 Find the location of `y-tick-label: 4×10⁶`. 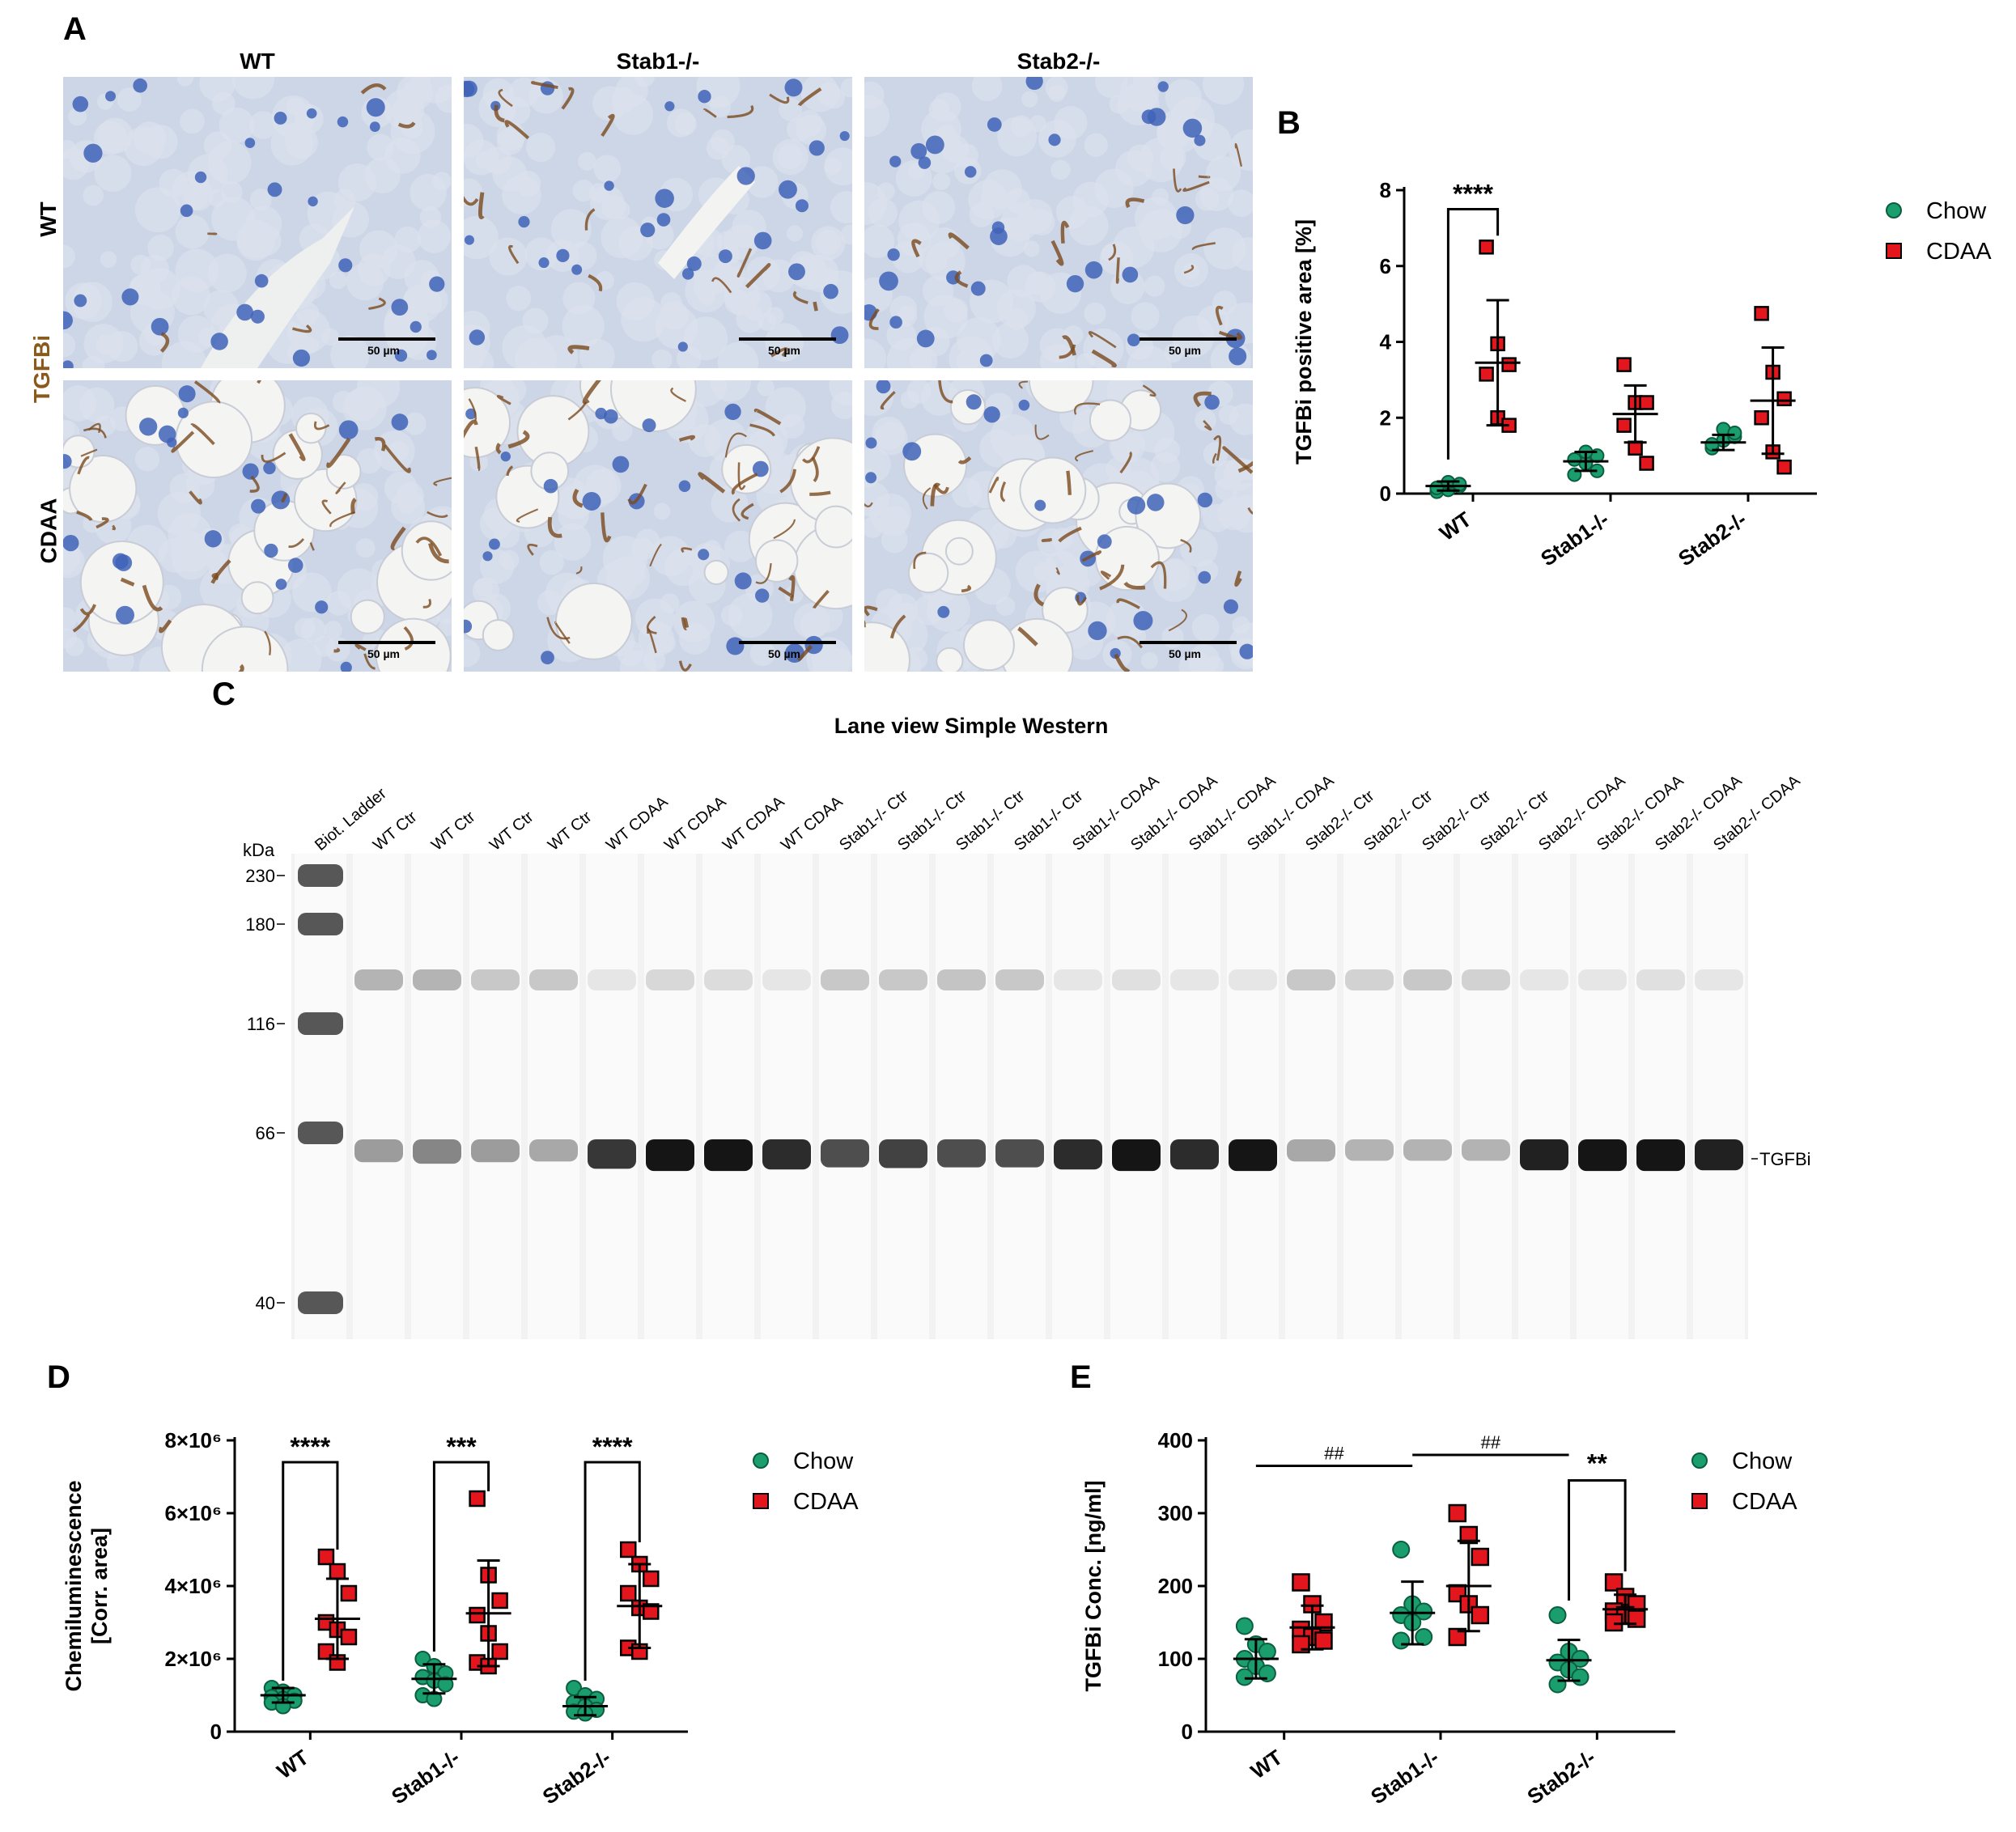

y-tick-label: 4×10⁶ is located at coordinates (193, 1586).